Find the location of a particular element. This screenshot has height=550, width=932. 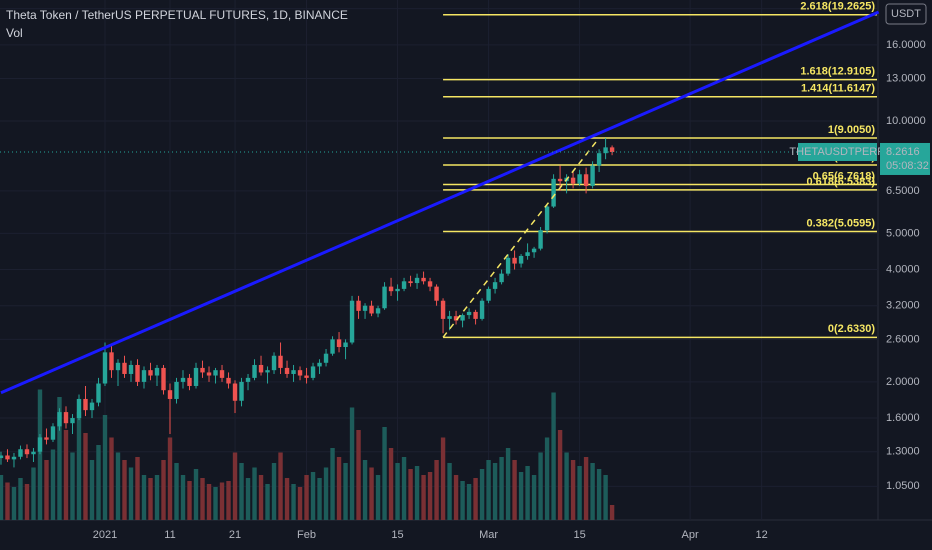

time-tick-label: 12 is located at coordinates (762, 535).